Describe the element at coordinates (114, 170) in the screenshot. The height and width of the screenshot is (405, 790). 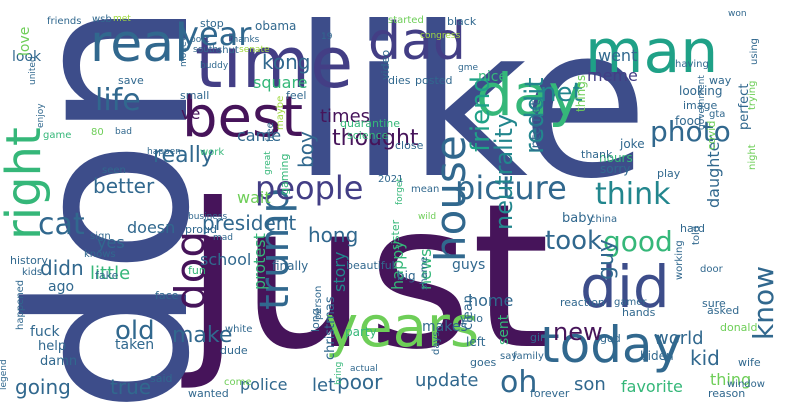
I see `cloud-word-seen: seen` at that location.